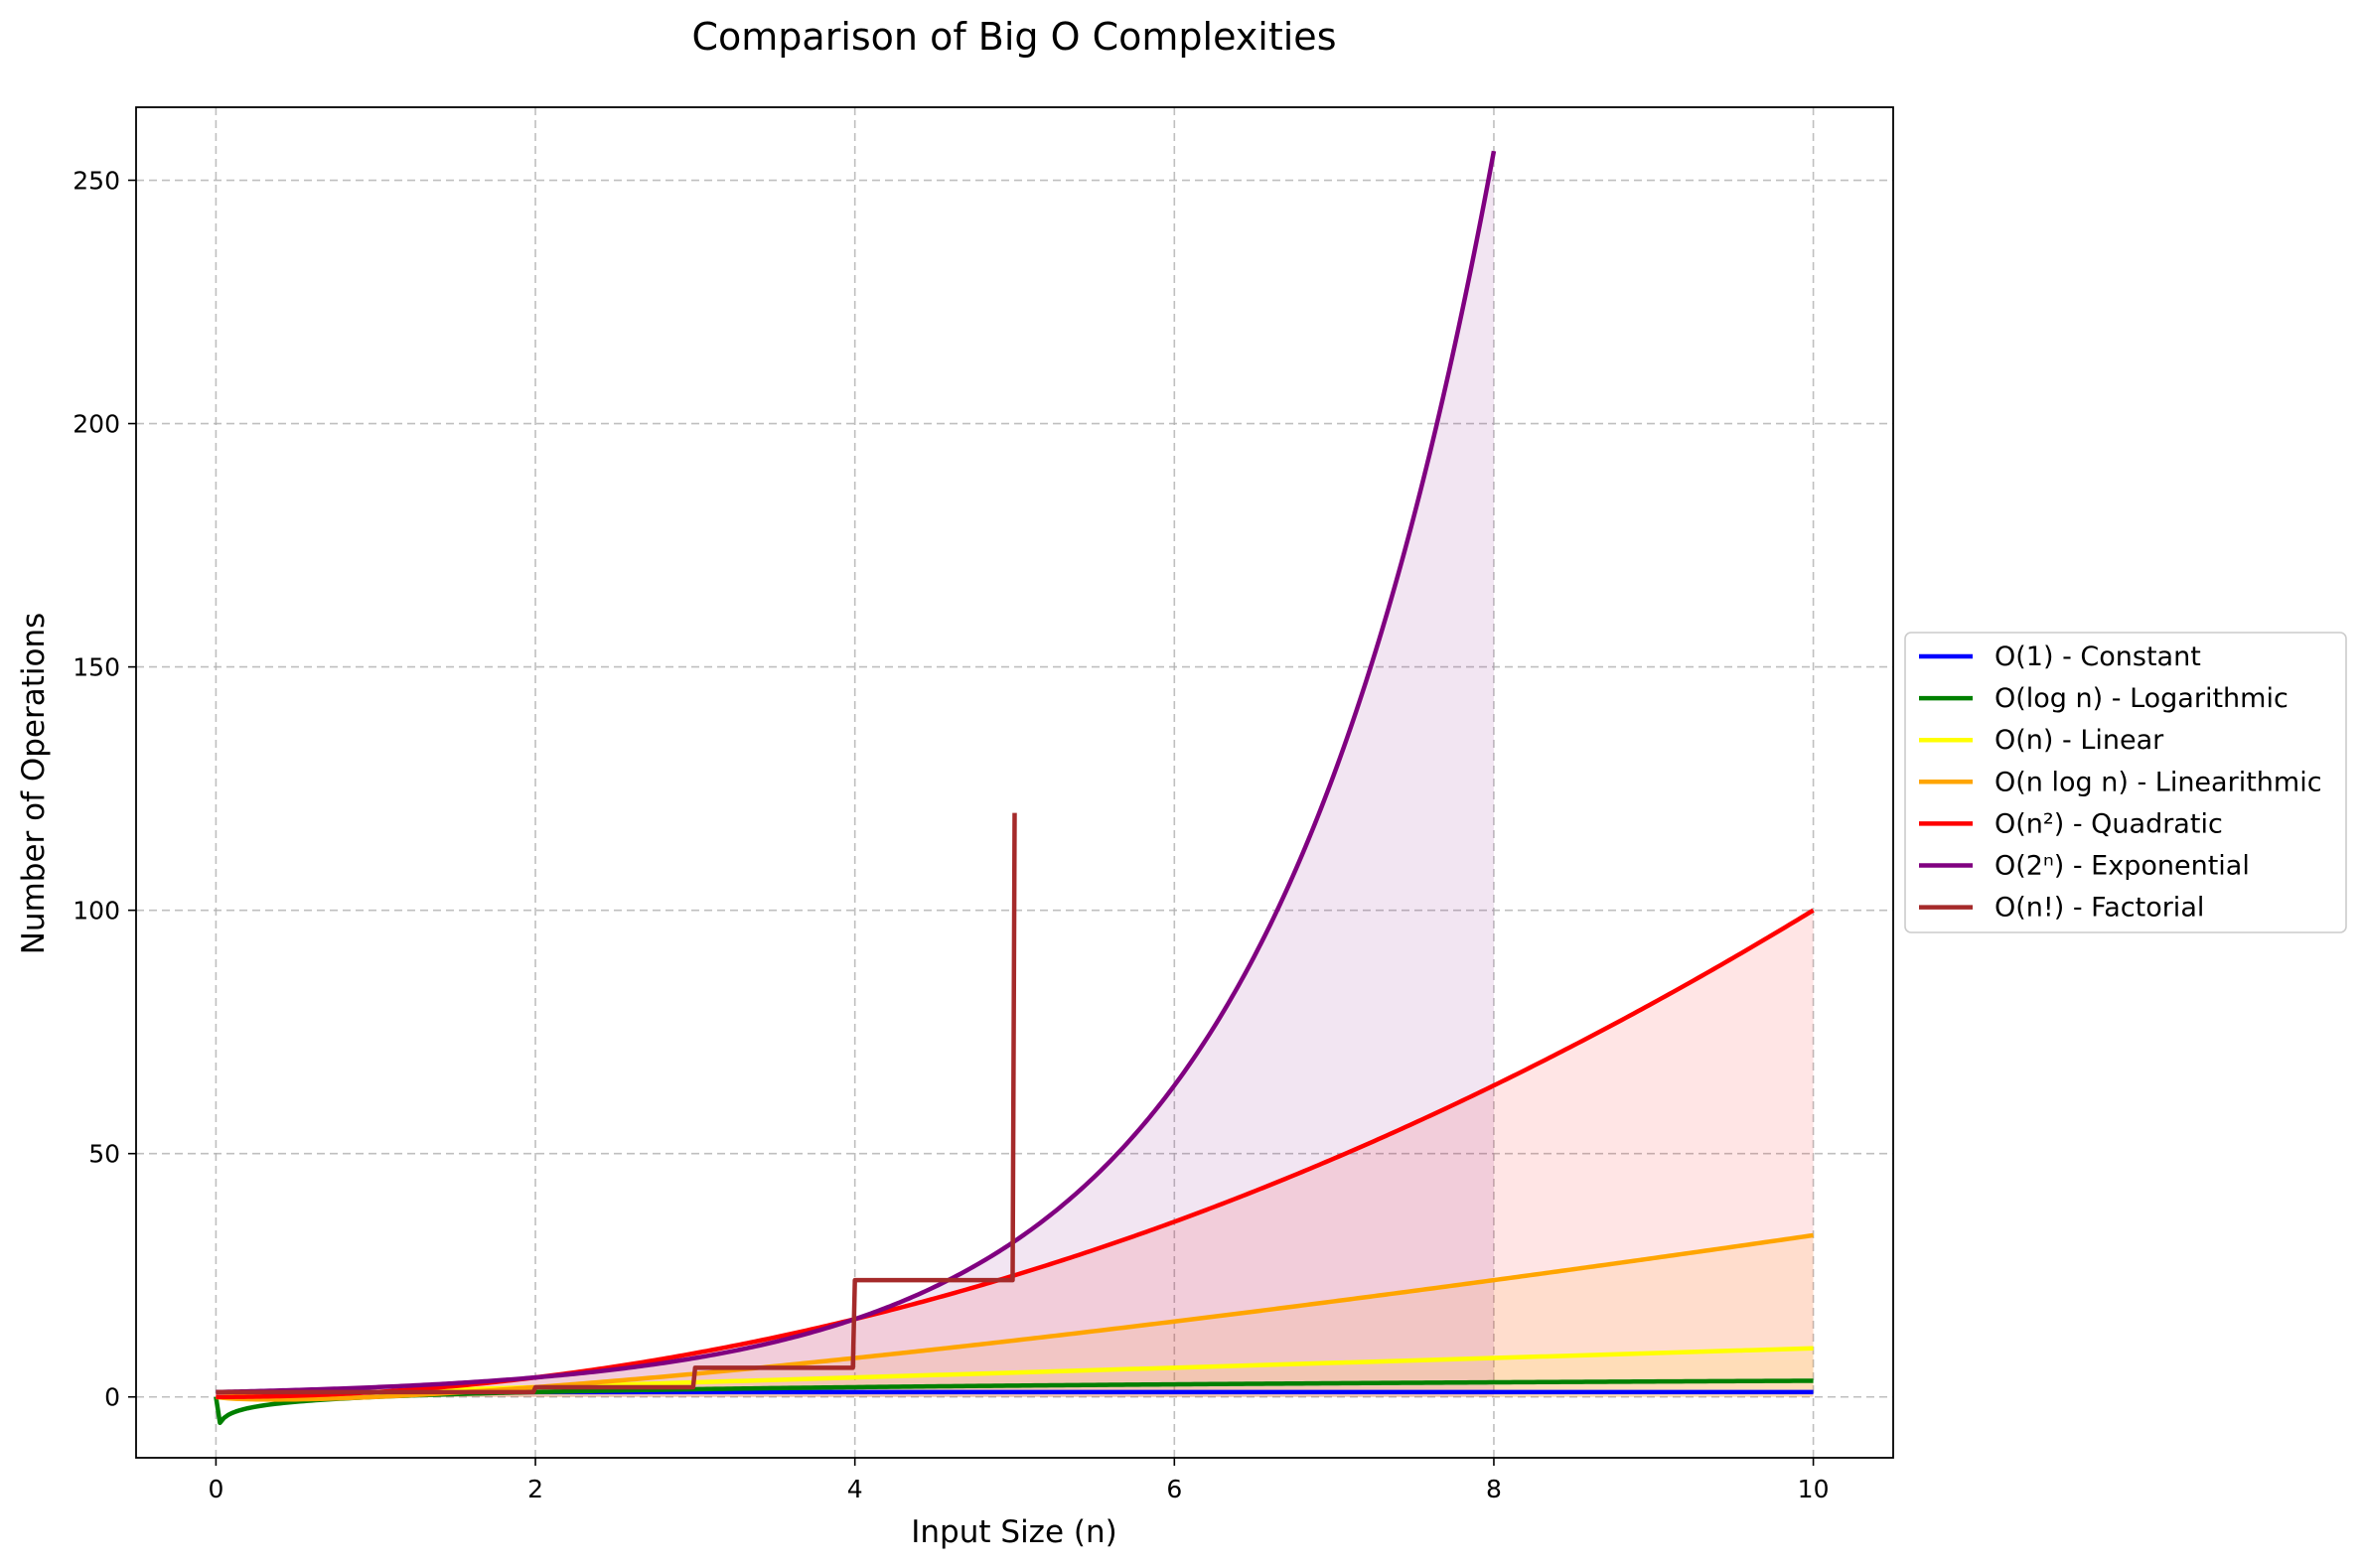 The width and height of the screenshot is (2363, 1568). What do you see at coordinates (104, 1154) in the screenshot?
I see `y-tick-label: 50` at bounding box center [104, 1154].